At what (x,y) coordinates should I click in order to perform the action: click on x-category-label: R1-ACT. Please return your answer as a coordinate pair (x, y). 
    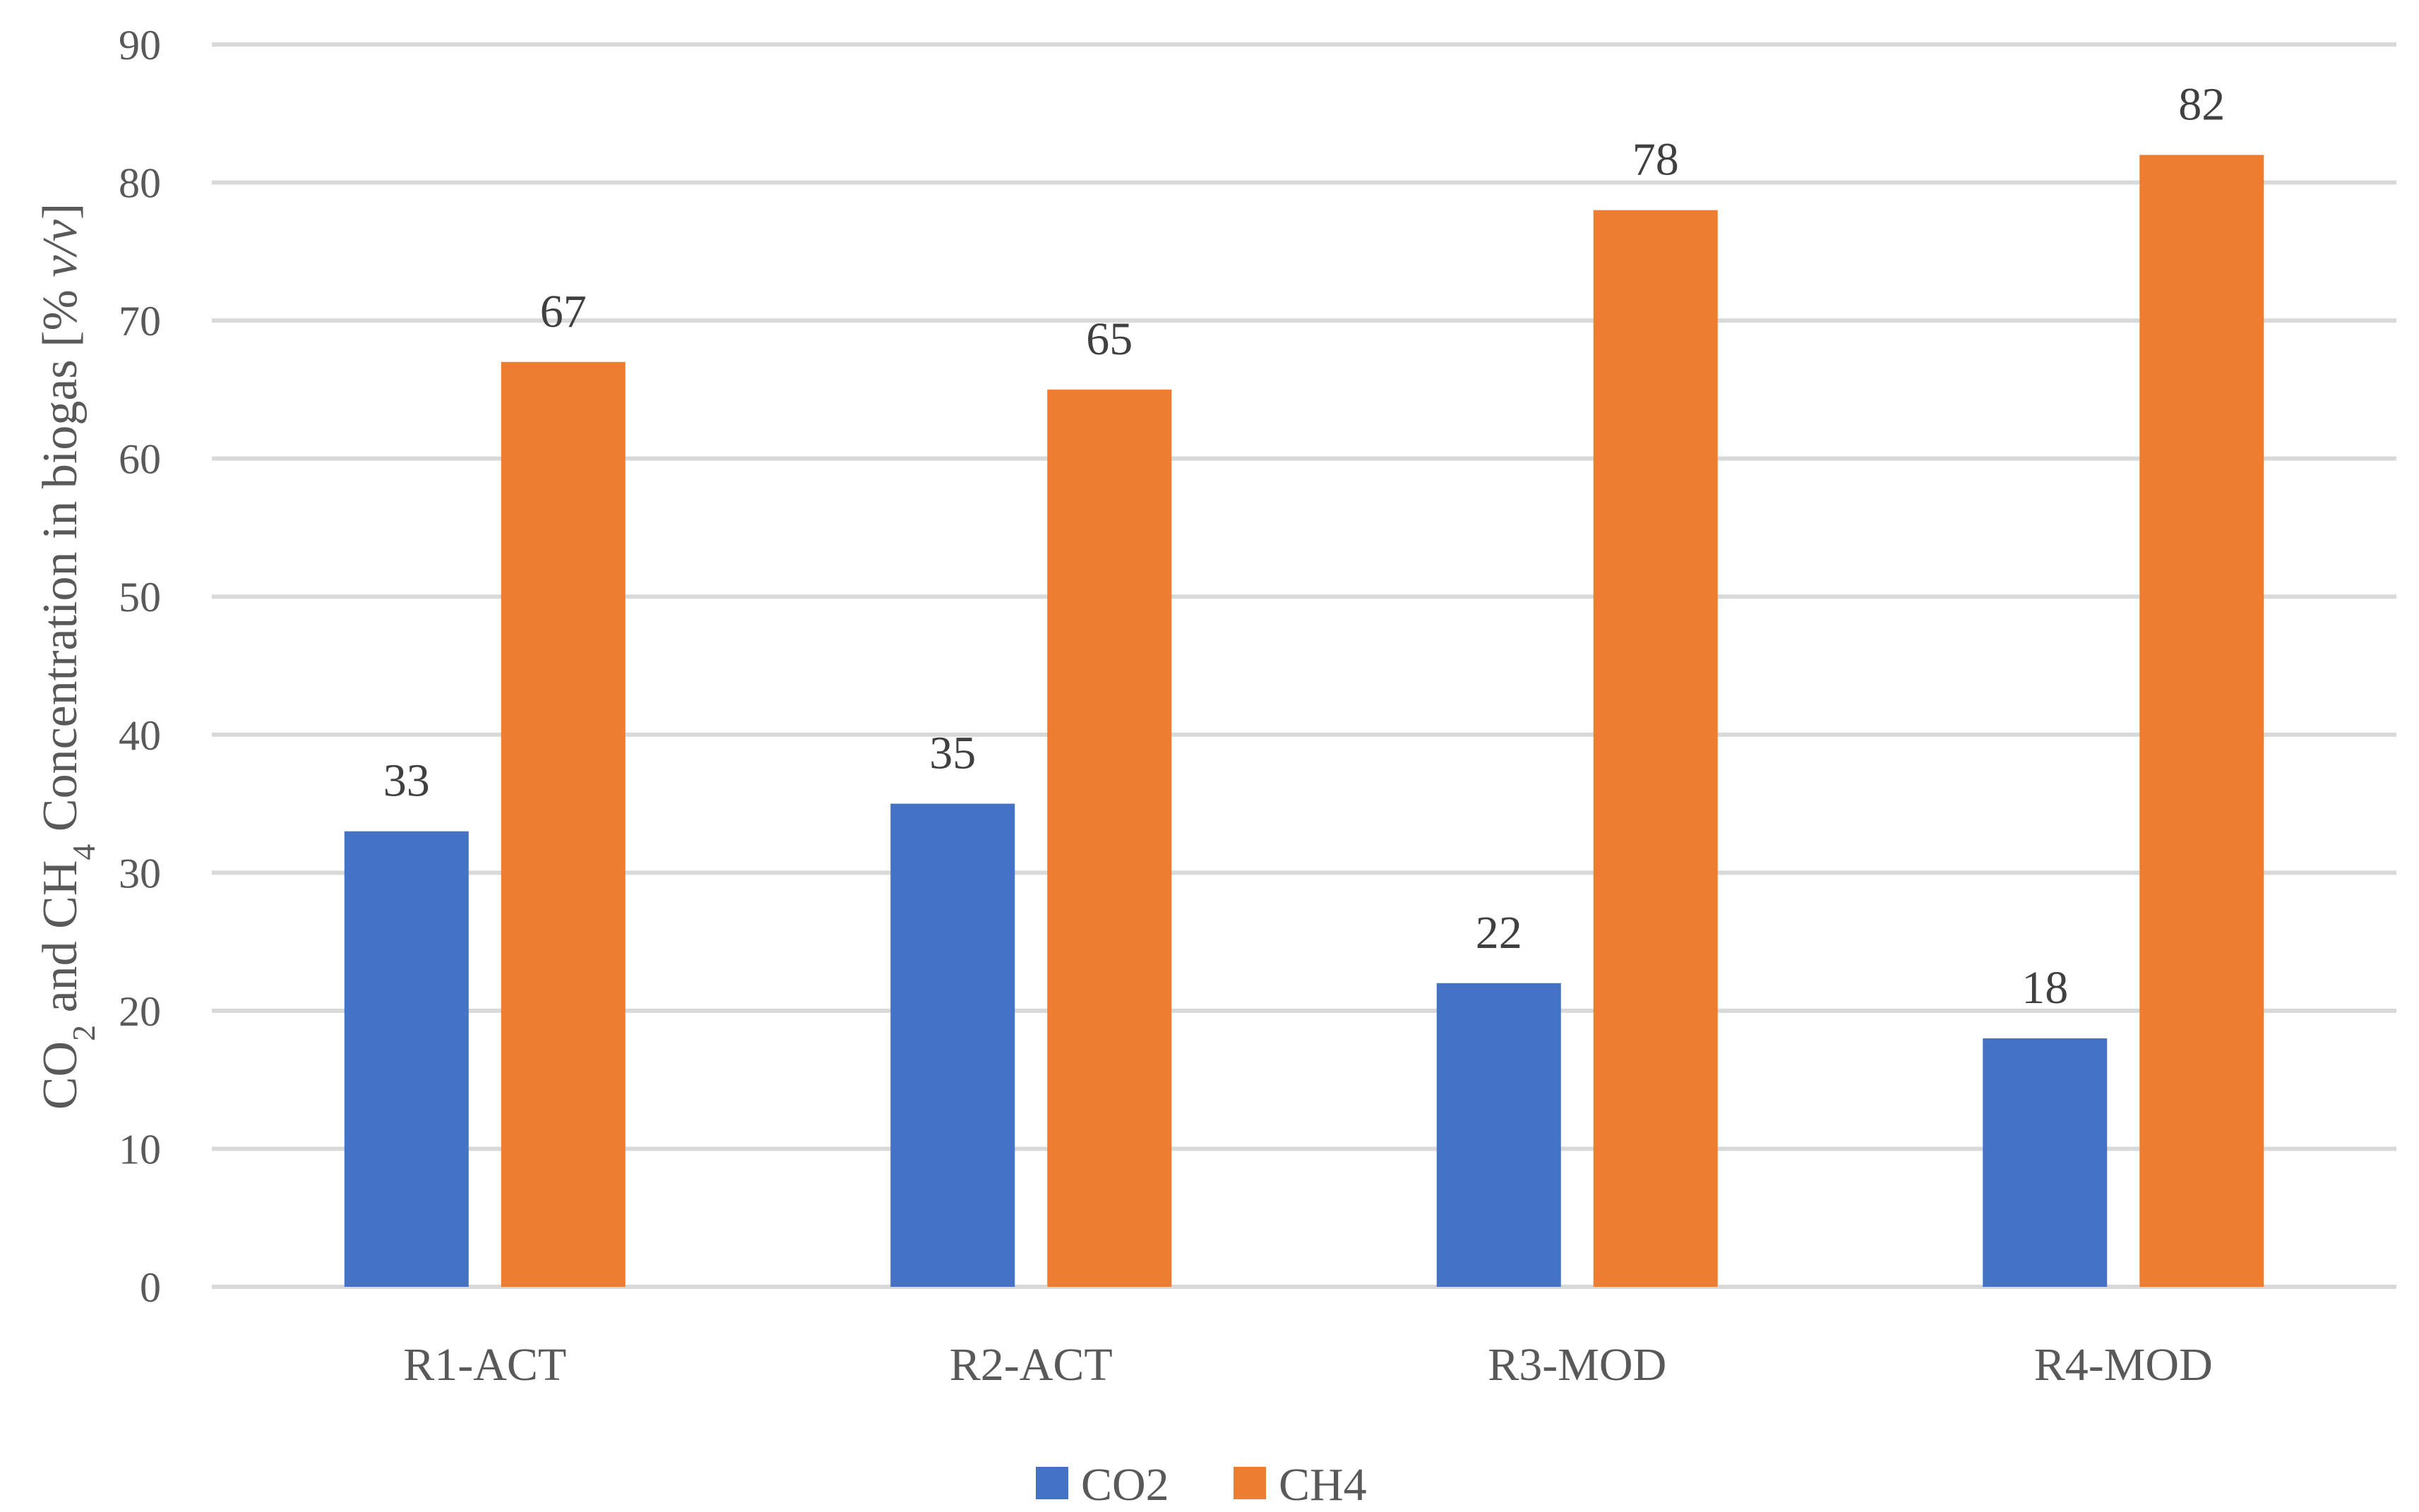
    Looking at the image, I should click on (484, 1365).